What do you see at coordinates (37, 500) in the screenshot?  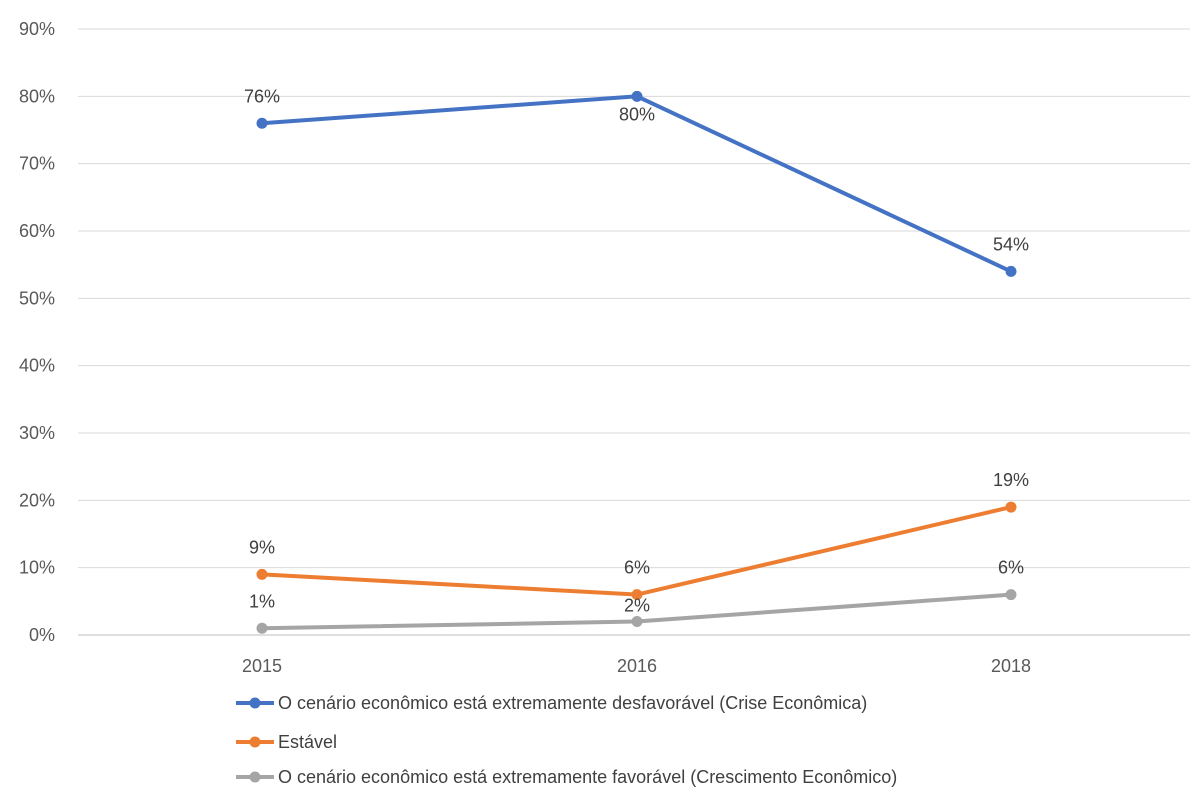 I see `y-tick-label: 20%` at bounding box center [37, 500].